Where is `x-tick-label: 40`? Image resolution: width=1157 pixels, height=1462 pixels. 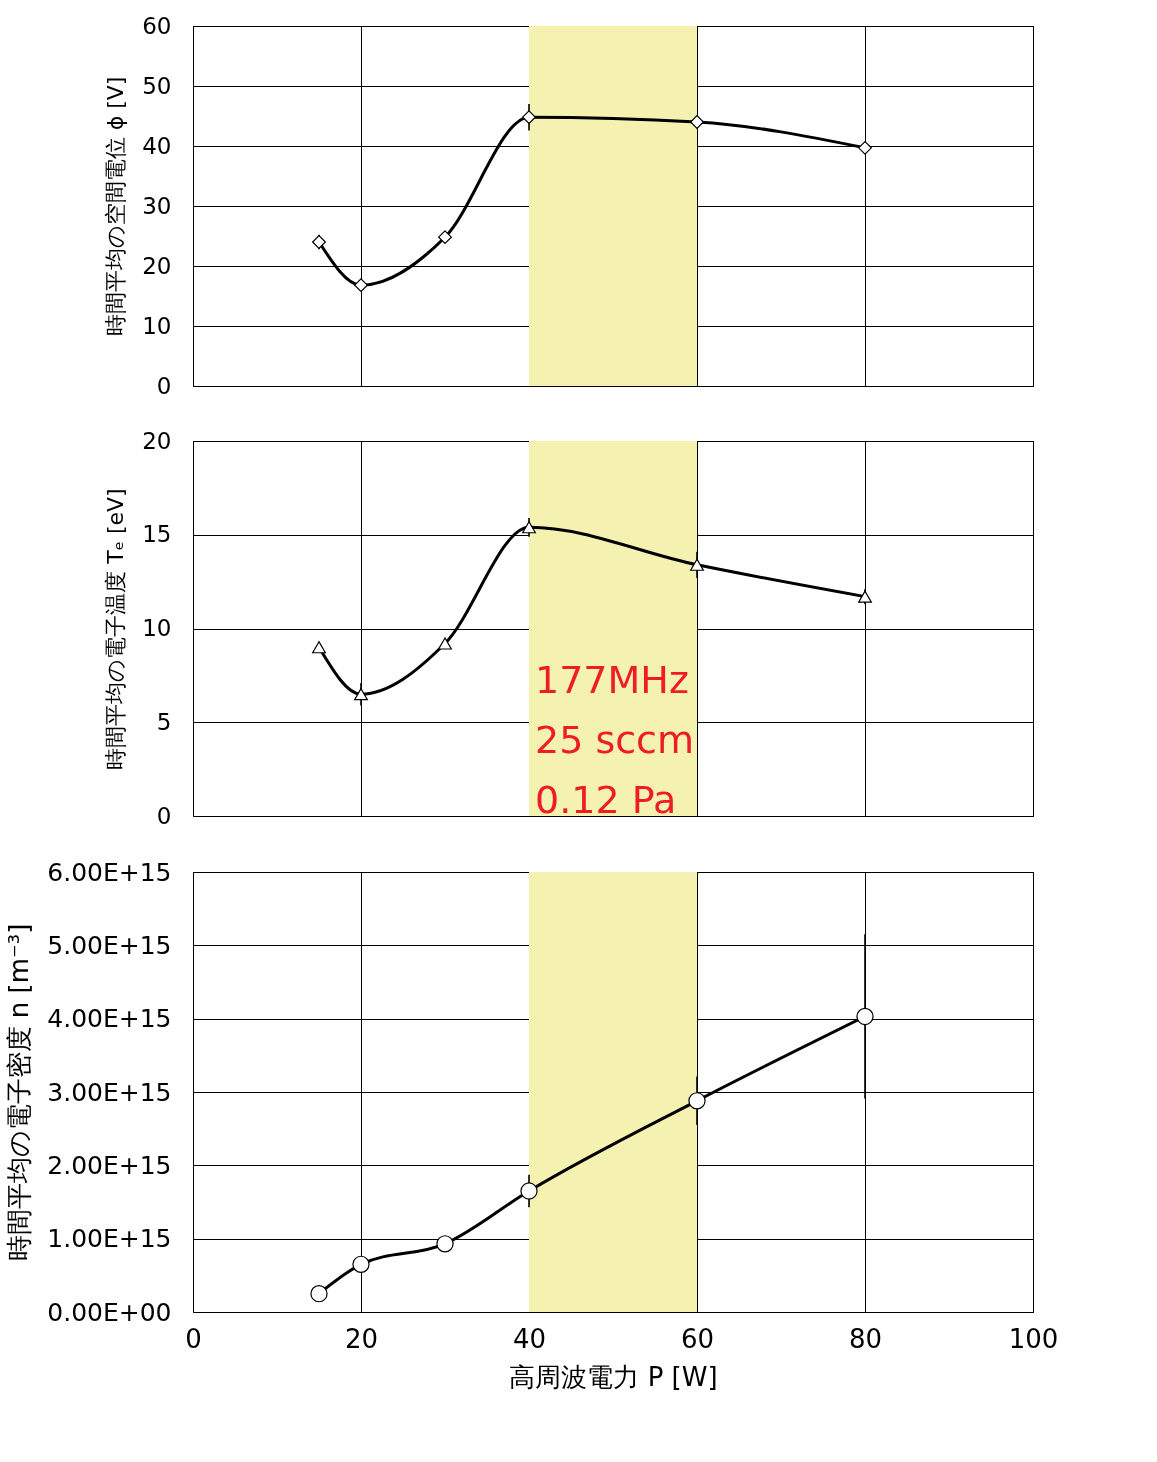
x-tick-label: 40 is located at coordinates (529, 1338).